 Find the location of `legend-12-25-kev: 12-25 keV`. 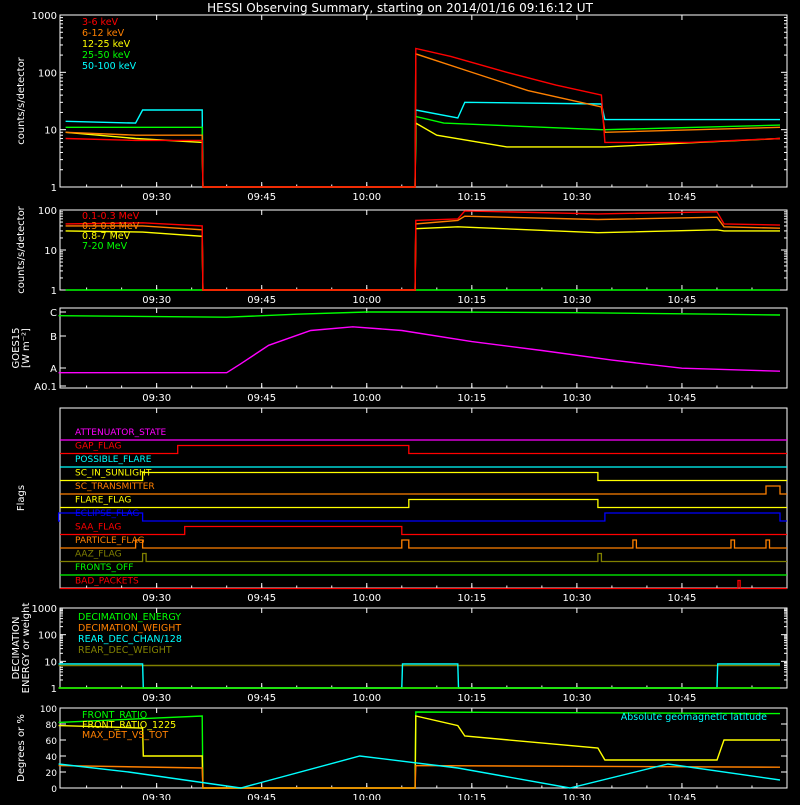

legend-12-25-kev: 12-25 keV is located at coordinates (106, 44).